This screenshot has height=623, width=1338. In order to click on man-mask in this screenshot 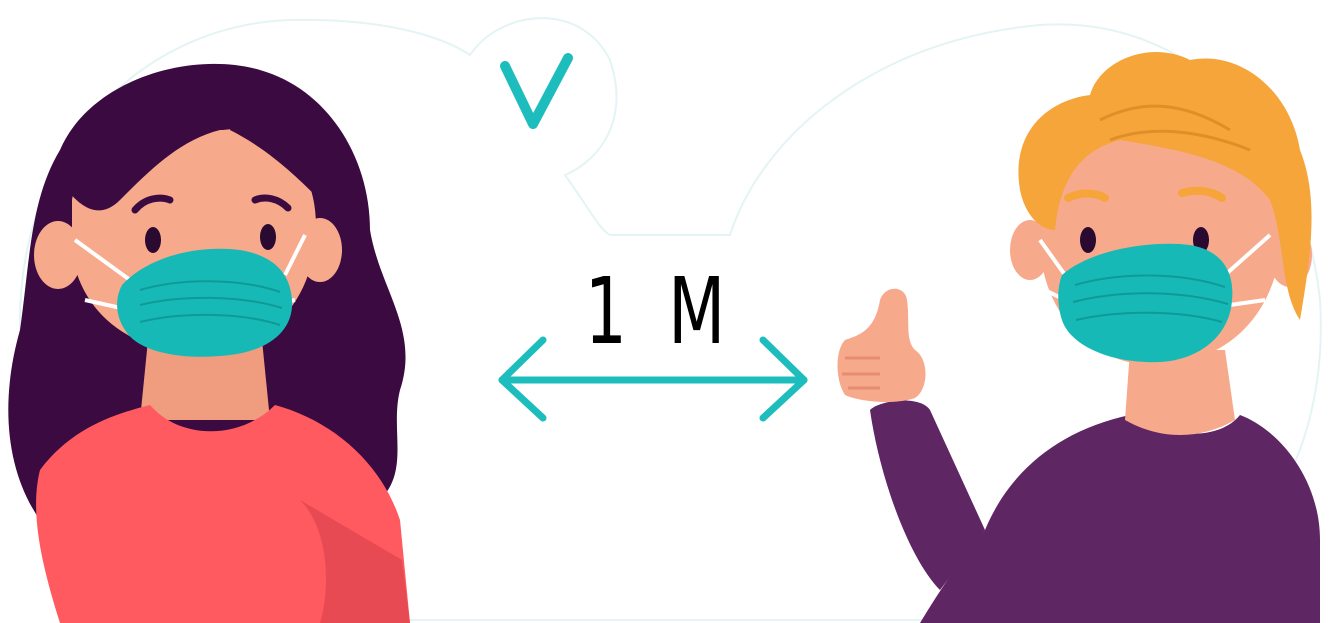, I will do `click(1145, 303)`.